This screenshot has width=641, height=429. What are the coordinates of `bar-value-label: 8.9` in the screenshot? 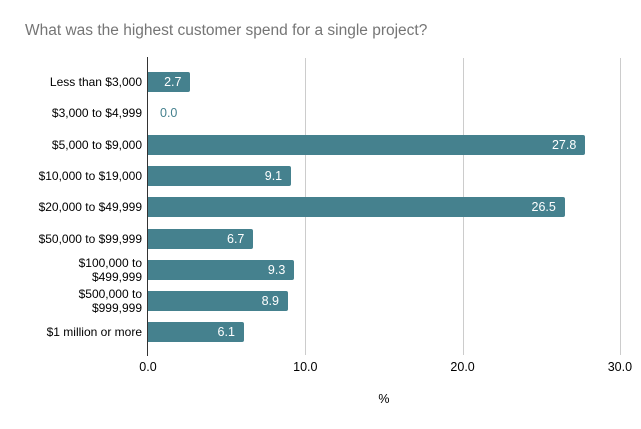 It's located at (270, 301).